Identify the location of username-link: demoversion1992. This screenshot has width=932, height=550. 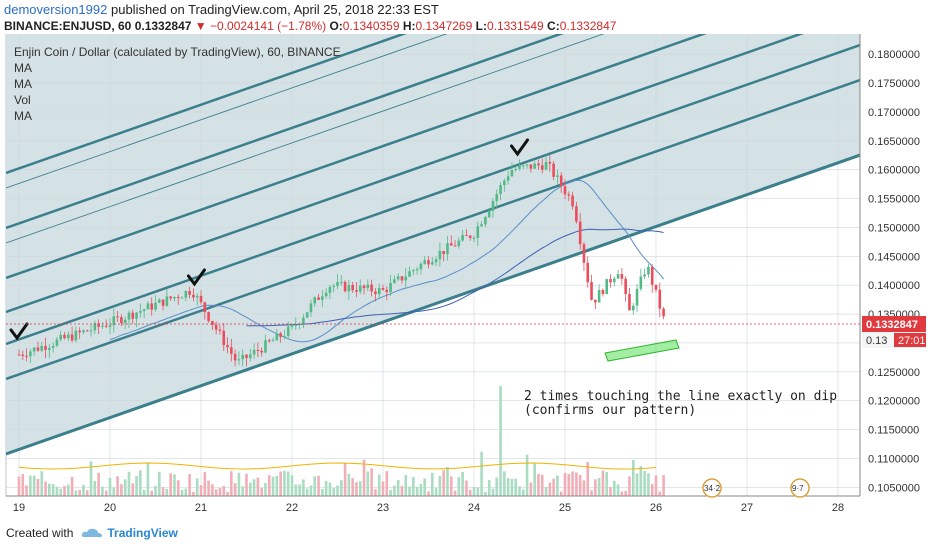
(56, 9).